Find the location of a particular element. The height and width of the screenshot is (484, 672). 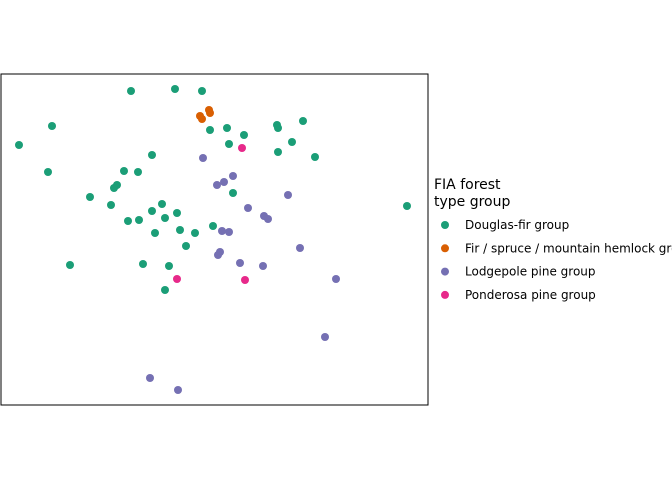

legend-label: Fir / spruce / mountain hemlock group is located at coordinates (568, 248).